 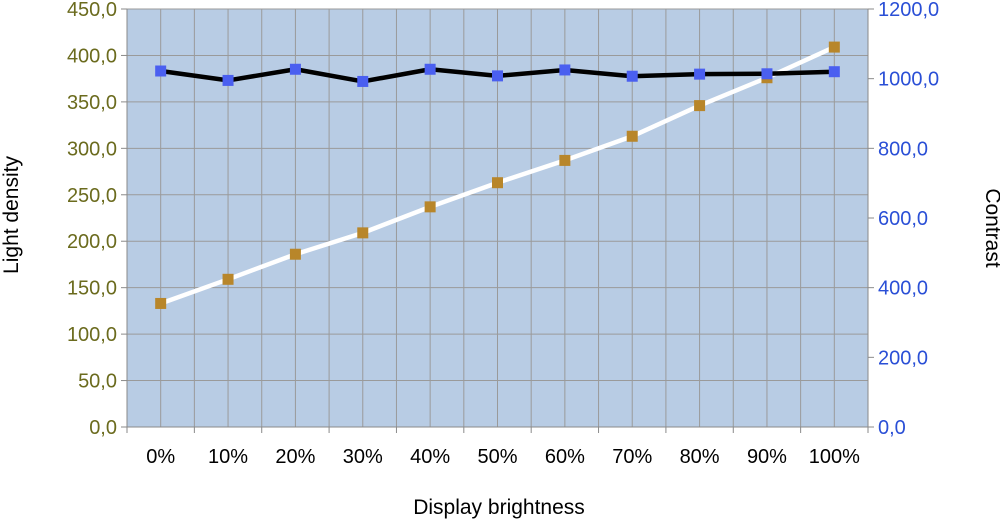 I want to click on left-tick-label: 150,0, so click(x=92, y=289).